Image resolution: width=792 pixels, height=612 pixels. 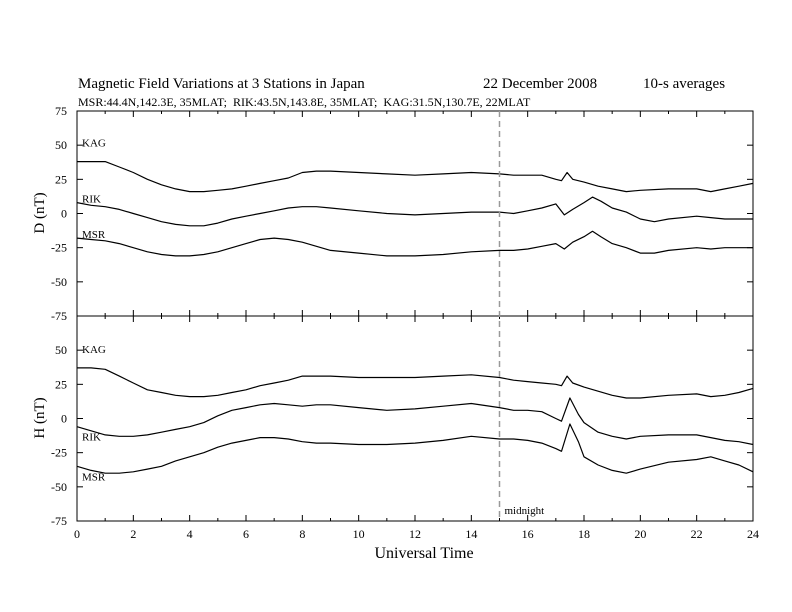 I want to click on x-tick-label: 14, so click(x=471, y=534).